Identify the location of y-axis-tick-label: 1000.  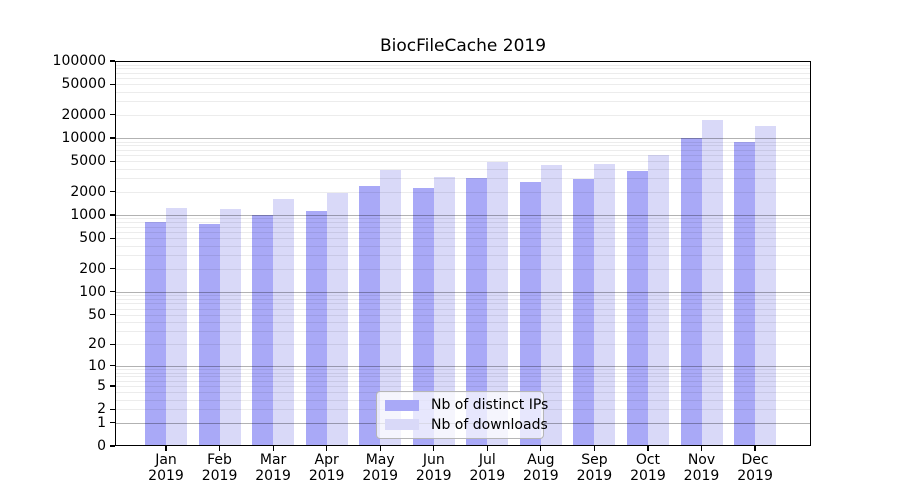
(88, 214).